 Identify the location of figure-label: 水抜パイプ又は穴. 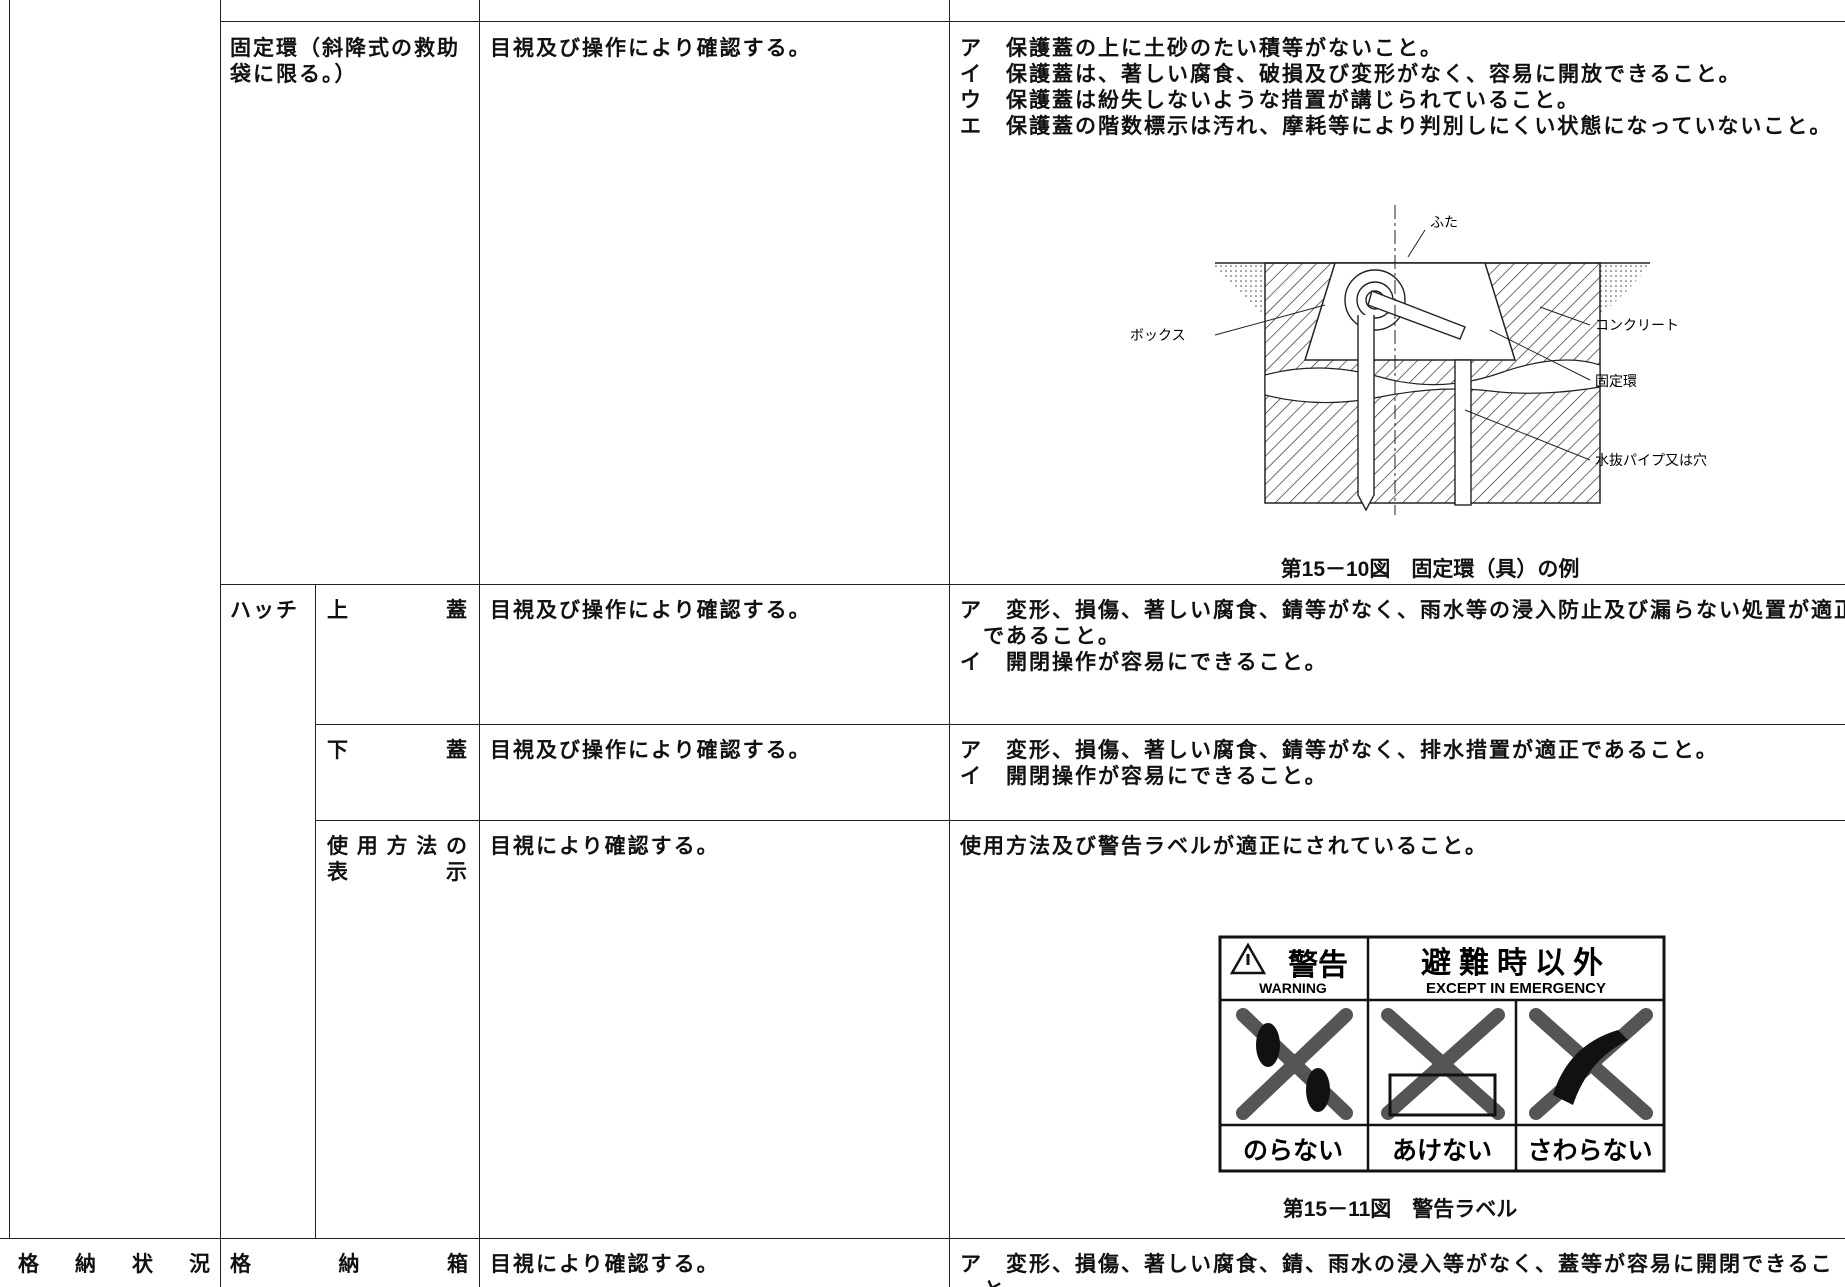
(1651, 460).